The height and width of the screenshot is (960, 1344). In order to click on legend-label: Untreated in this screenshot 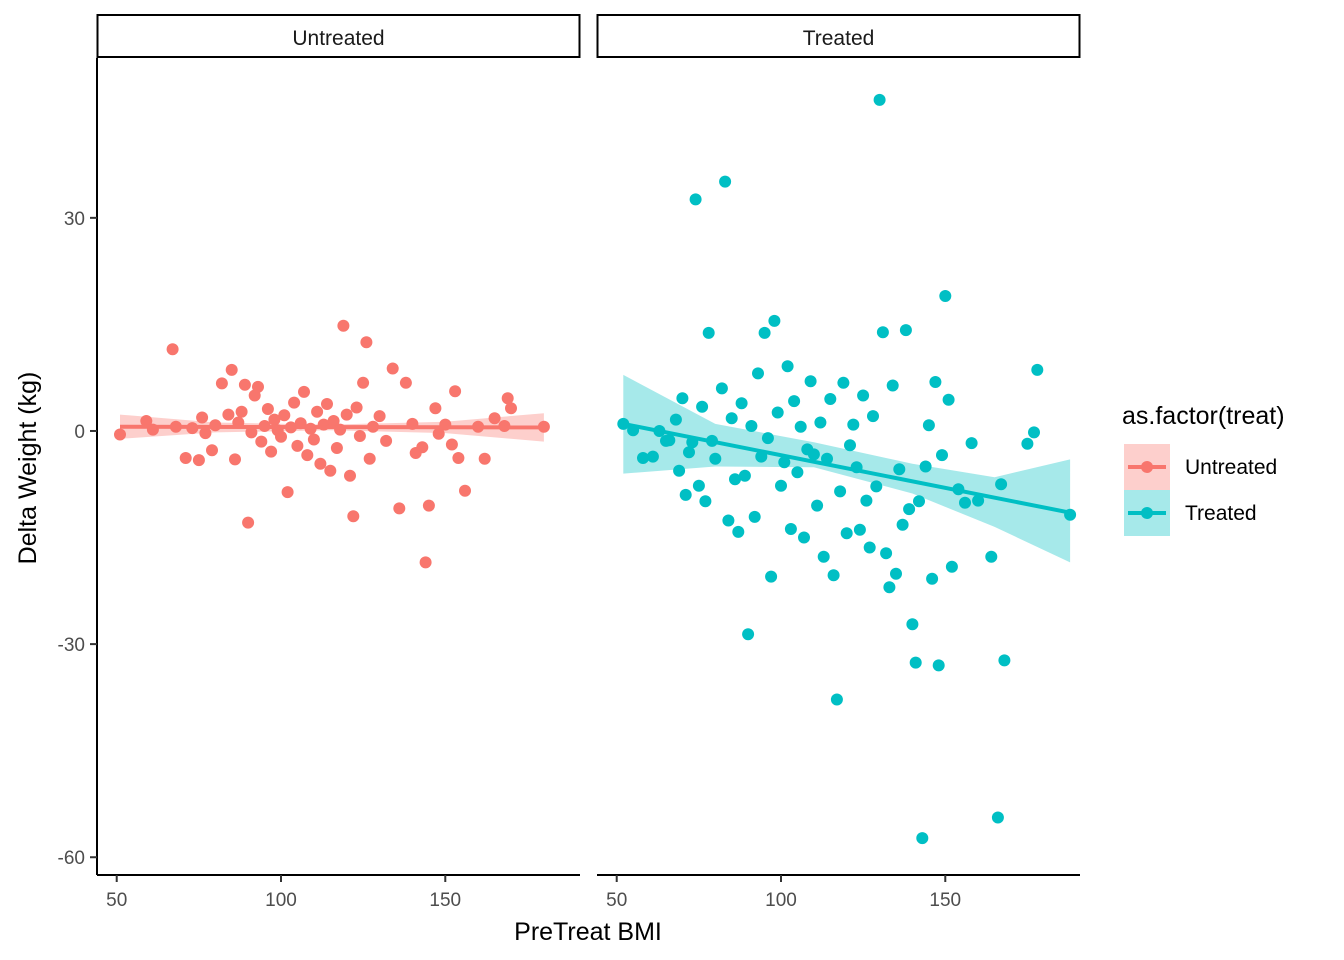, I will do `click(1231, 467)`.